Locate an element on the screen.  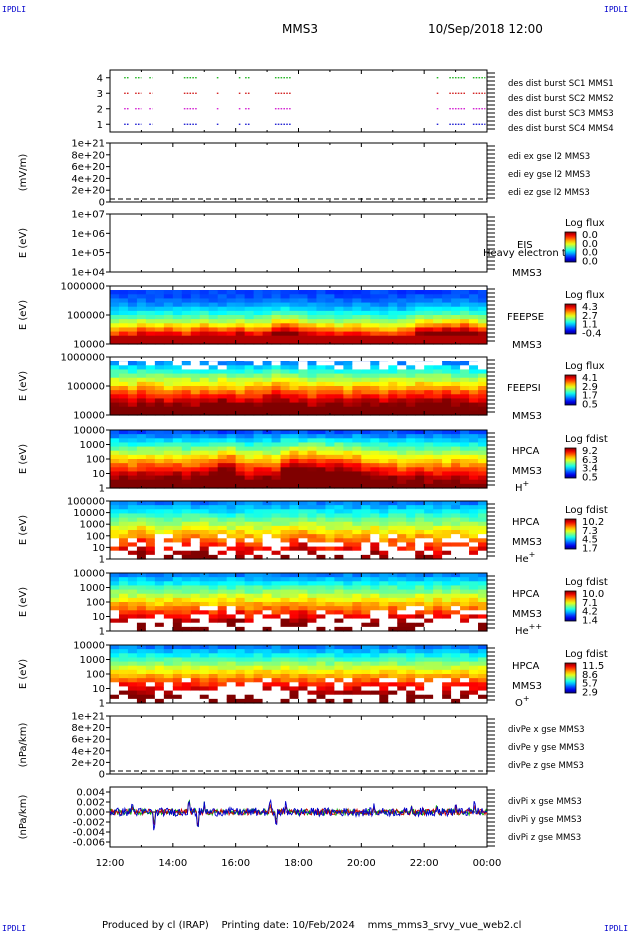
hpca-o-panel-colorbar-tick: 5.7 is located at coordinates (590, 684).